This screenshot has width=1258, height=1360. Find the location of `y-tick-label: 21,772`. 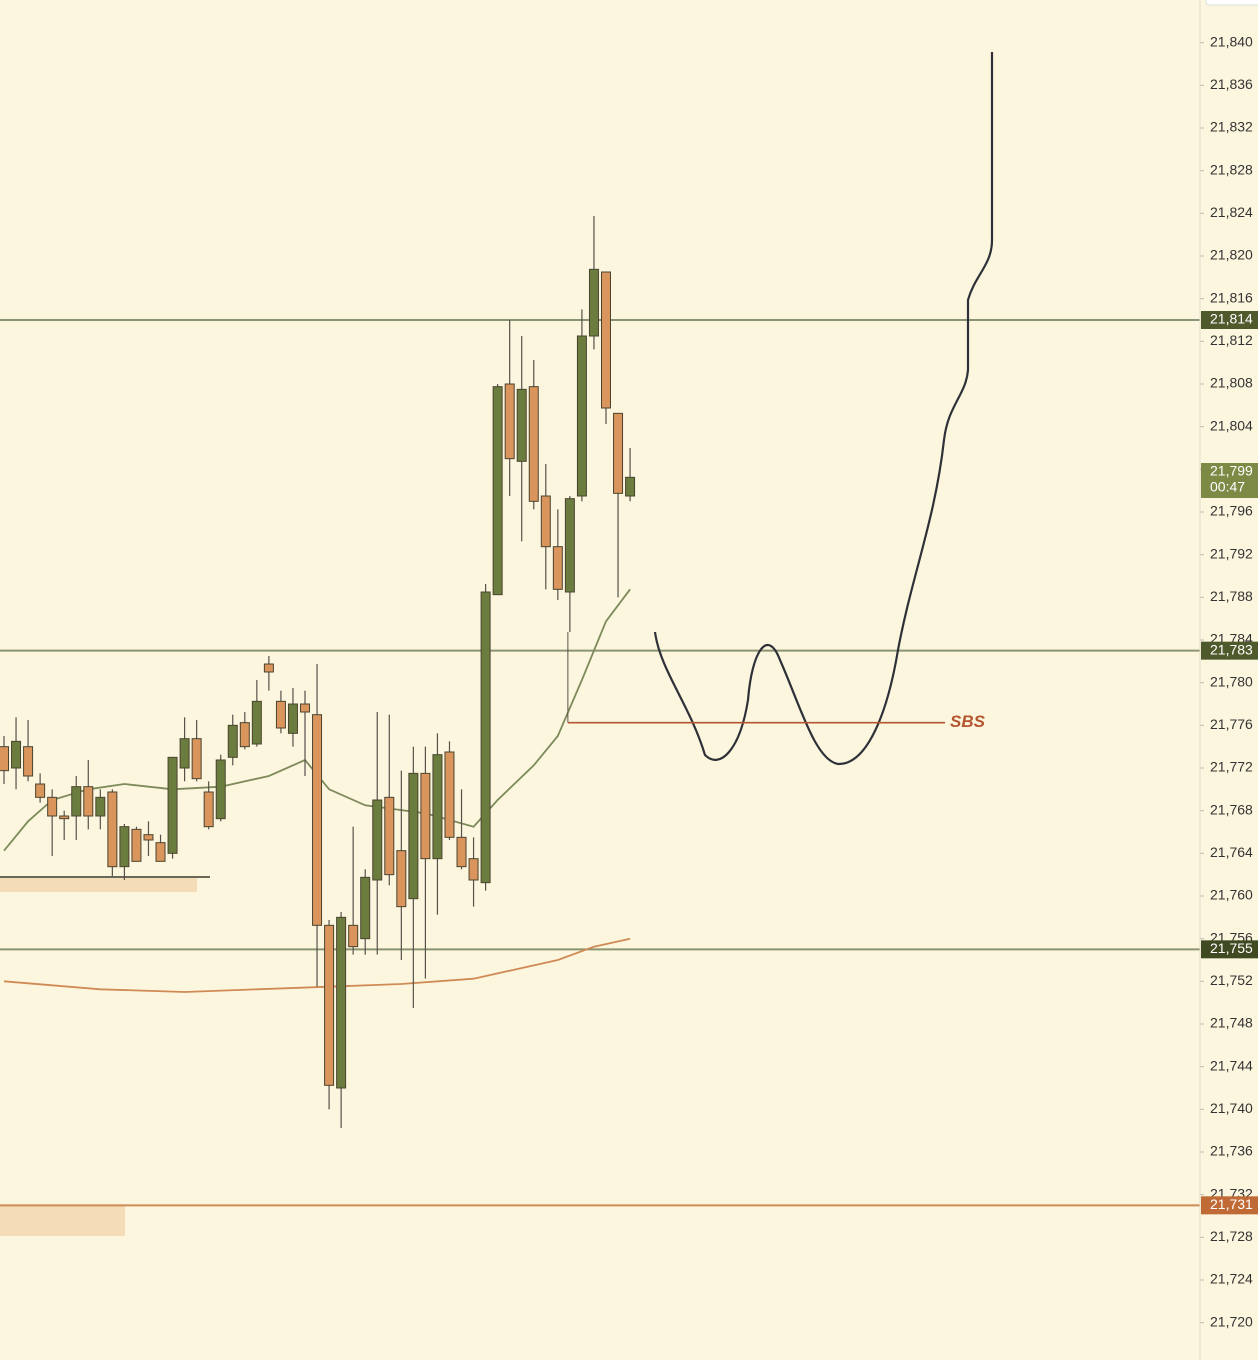

y-tick-label: 21,772 is located at coordinates (1231, 767).